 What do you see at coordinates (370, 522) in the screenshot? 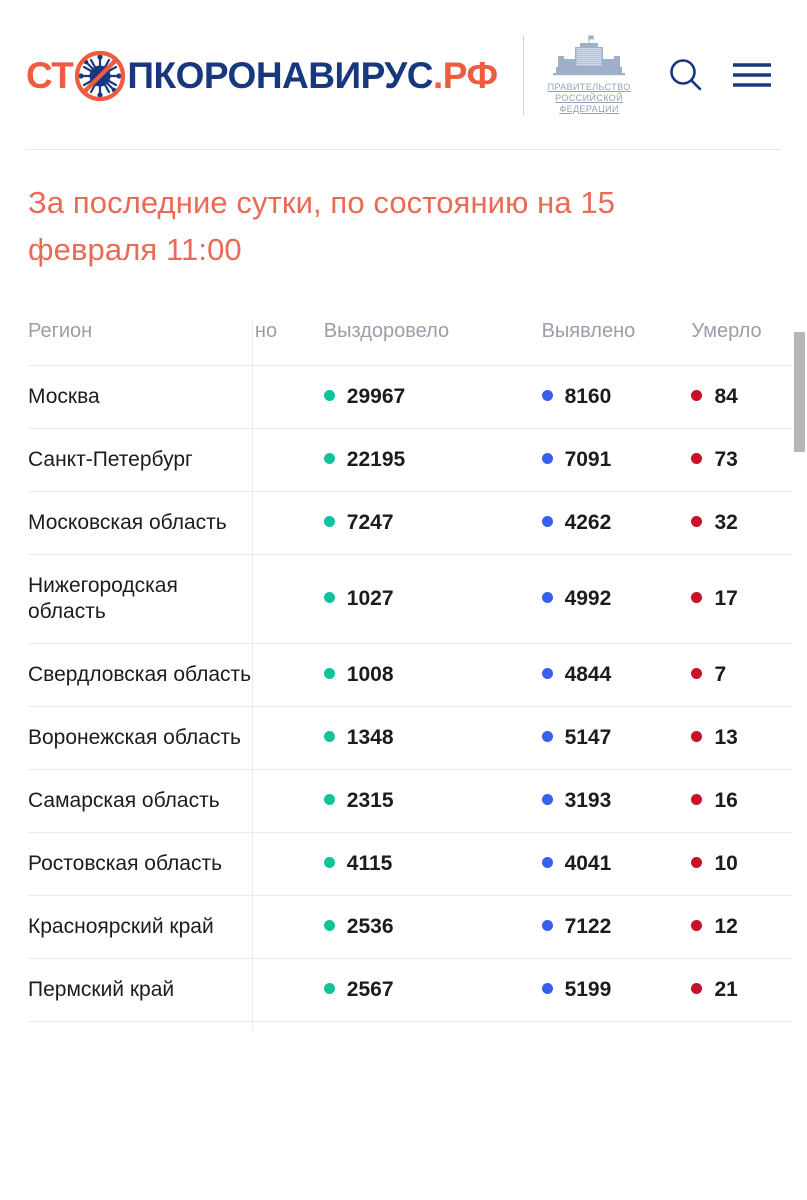
I see `cell-recovered-value: 7247` at bounding box center [370, 522].